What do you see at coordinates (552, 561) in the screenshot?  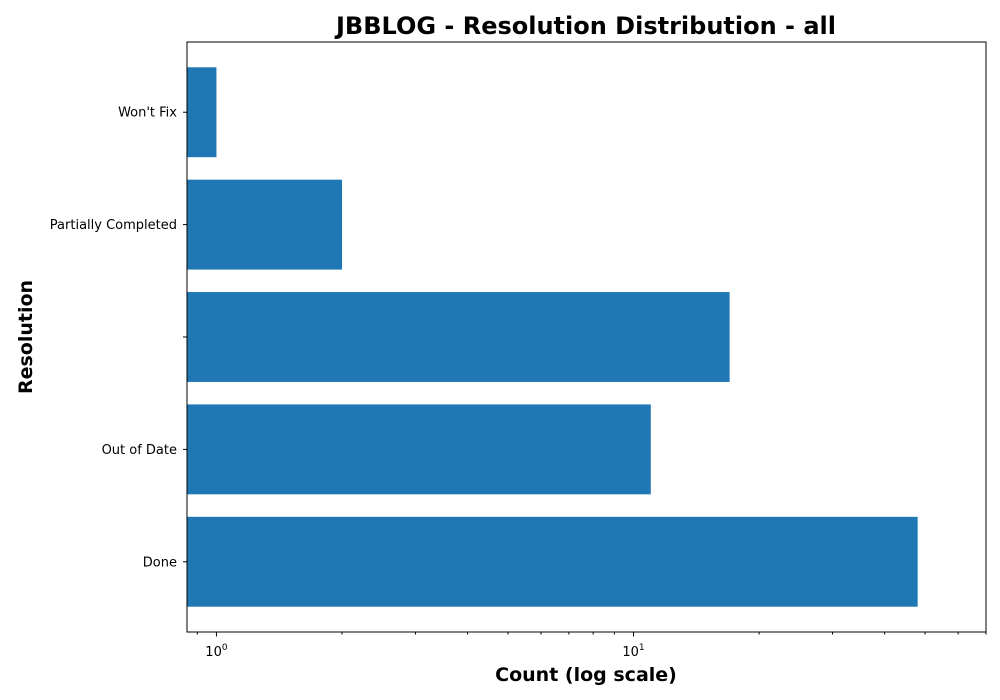 I see `bar-done` at bounding box center [552, 561].